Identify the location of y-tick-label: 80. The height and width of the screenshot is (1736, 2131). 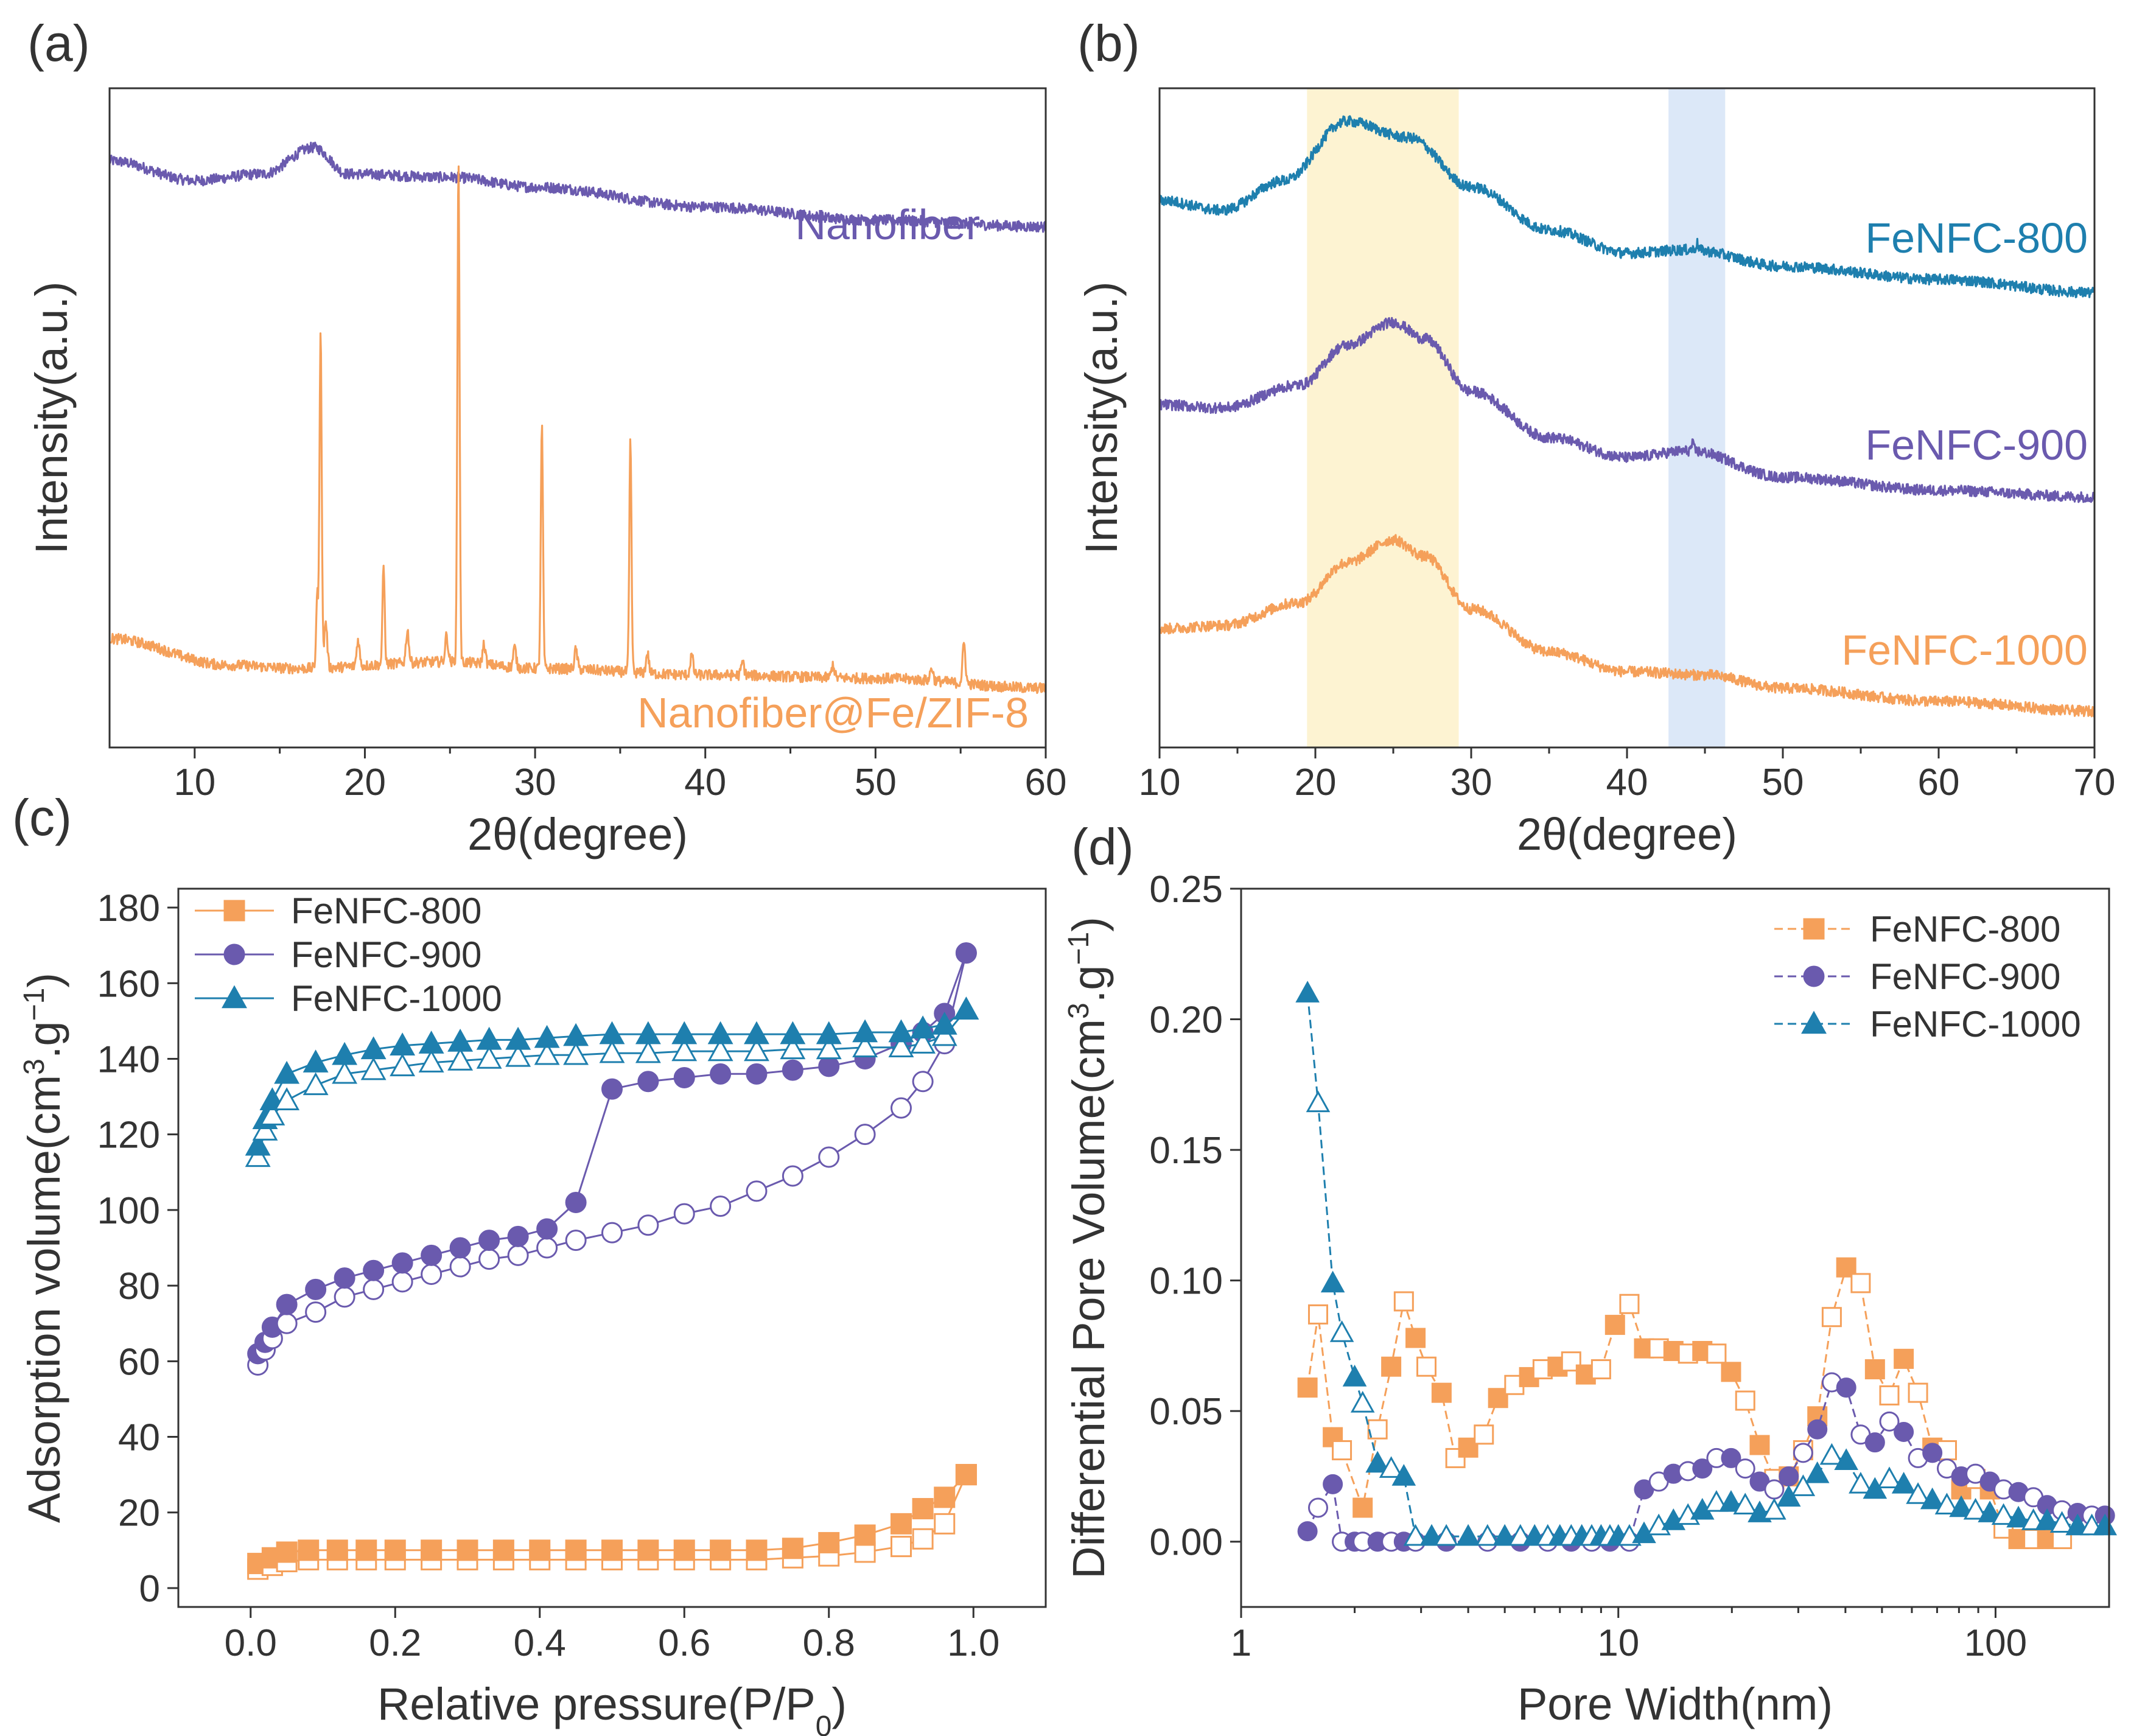
(139, 1286).